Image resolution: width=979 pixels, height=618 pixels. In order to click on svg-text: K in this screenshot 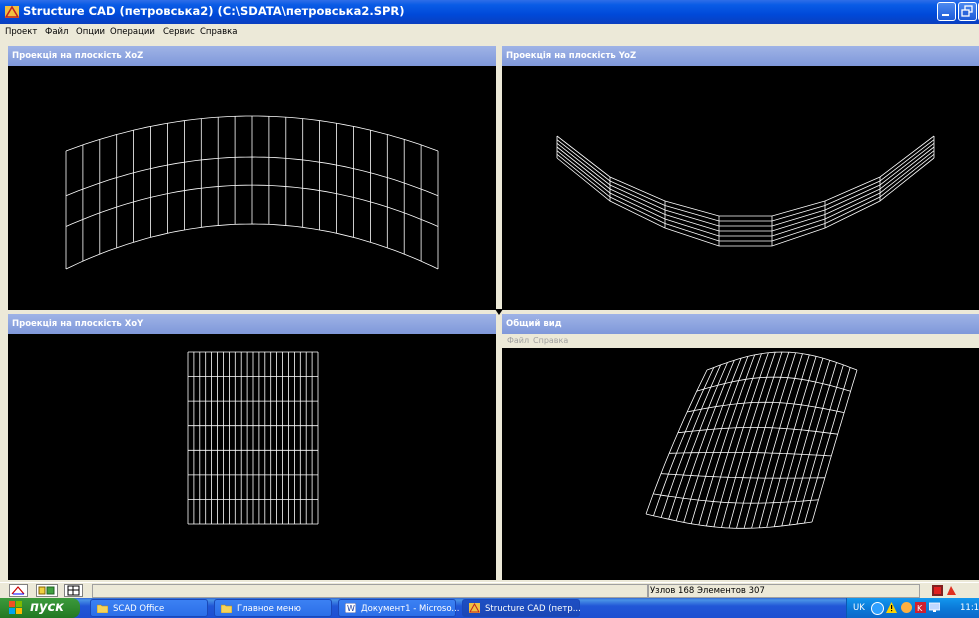, I will do `click(920, 608)`.